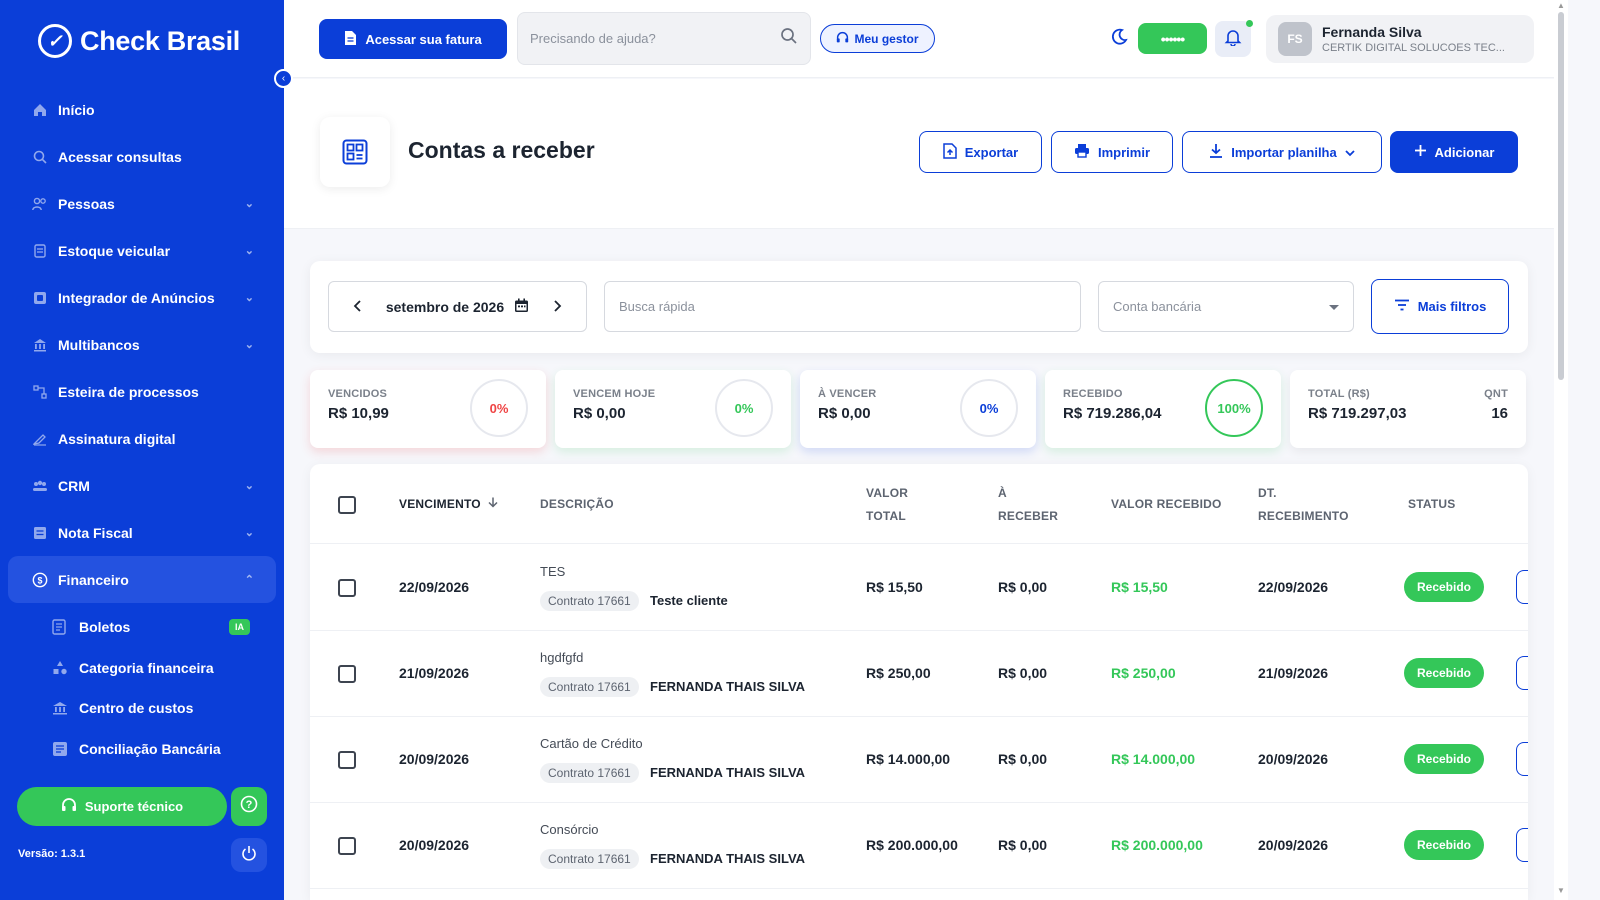 The width and height of the screenshot is (1600, 900). I want to click on people-icon, so click(40, 204).